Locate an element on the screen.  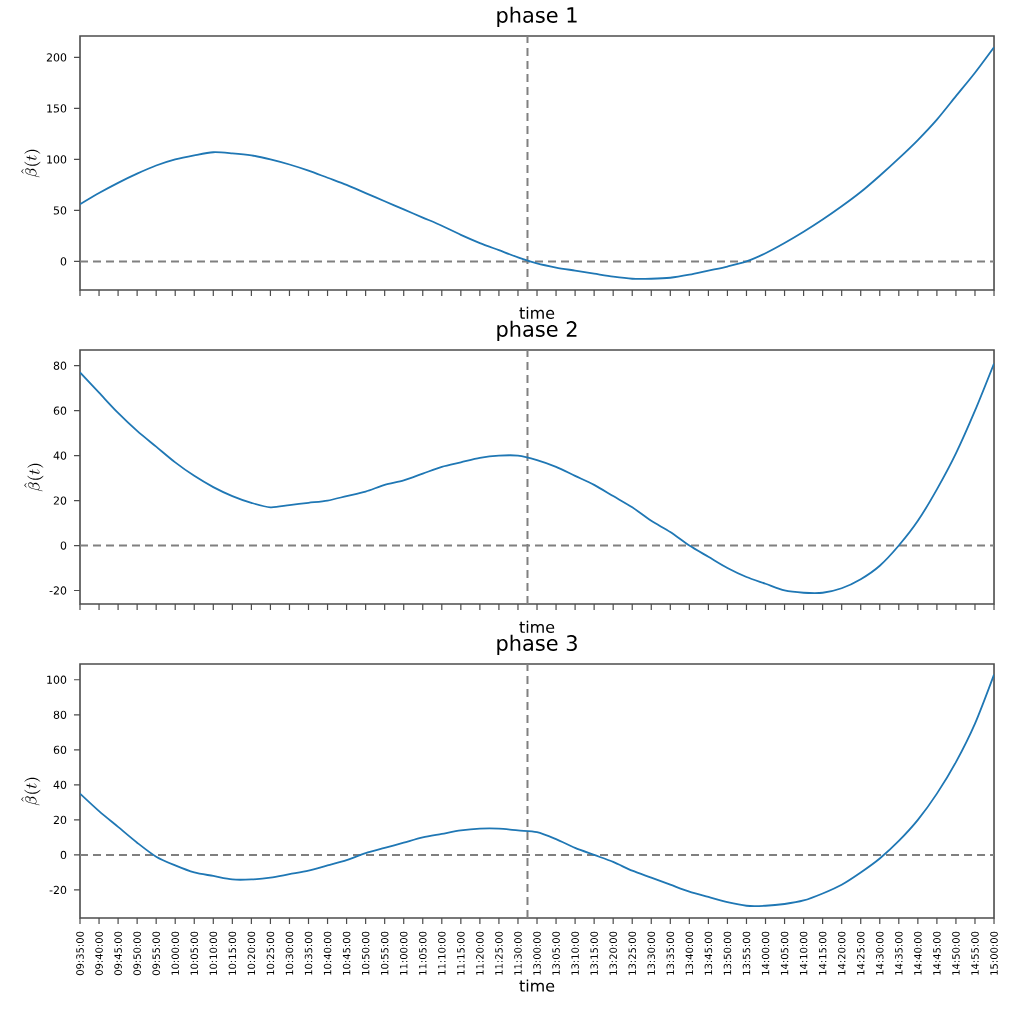
chart-title: phase 2 is located at coordinates (537, 330).